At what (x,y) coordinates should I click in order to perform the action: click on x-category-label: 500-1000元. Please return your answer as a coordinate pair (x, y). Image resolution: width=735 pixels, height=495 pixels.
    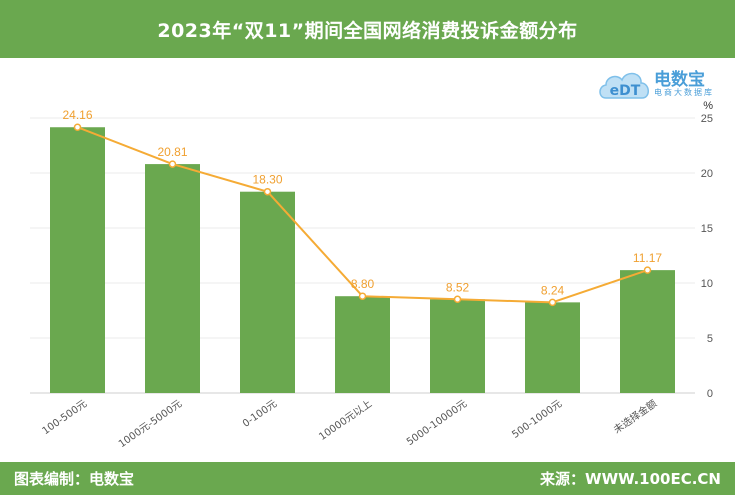
    Looking at the image, I should click on (537, 419).